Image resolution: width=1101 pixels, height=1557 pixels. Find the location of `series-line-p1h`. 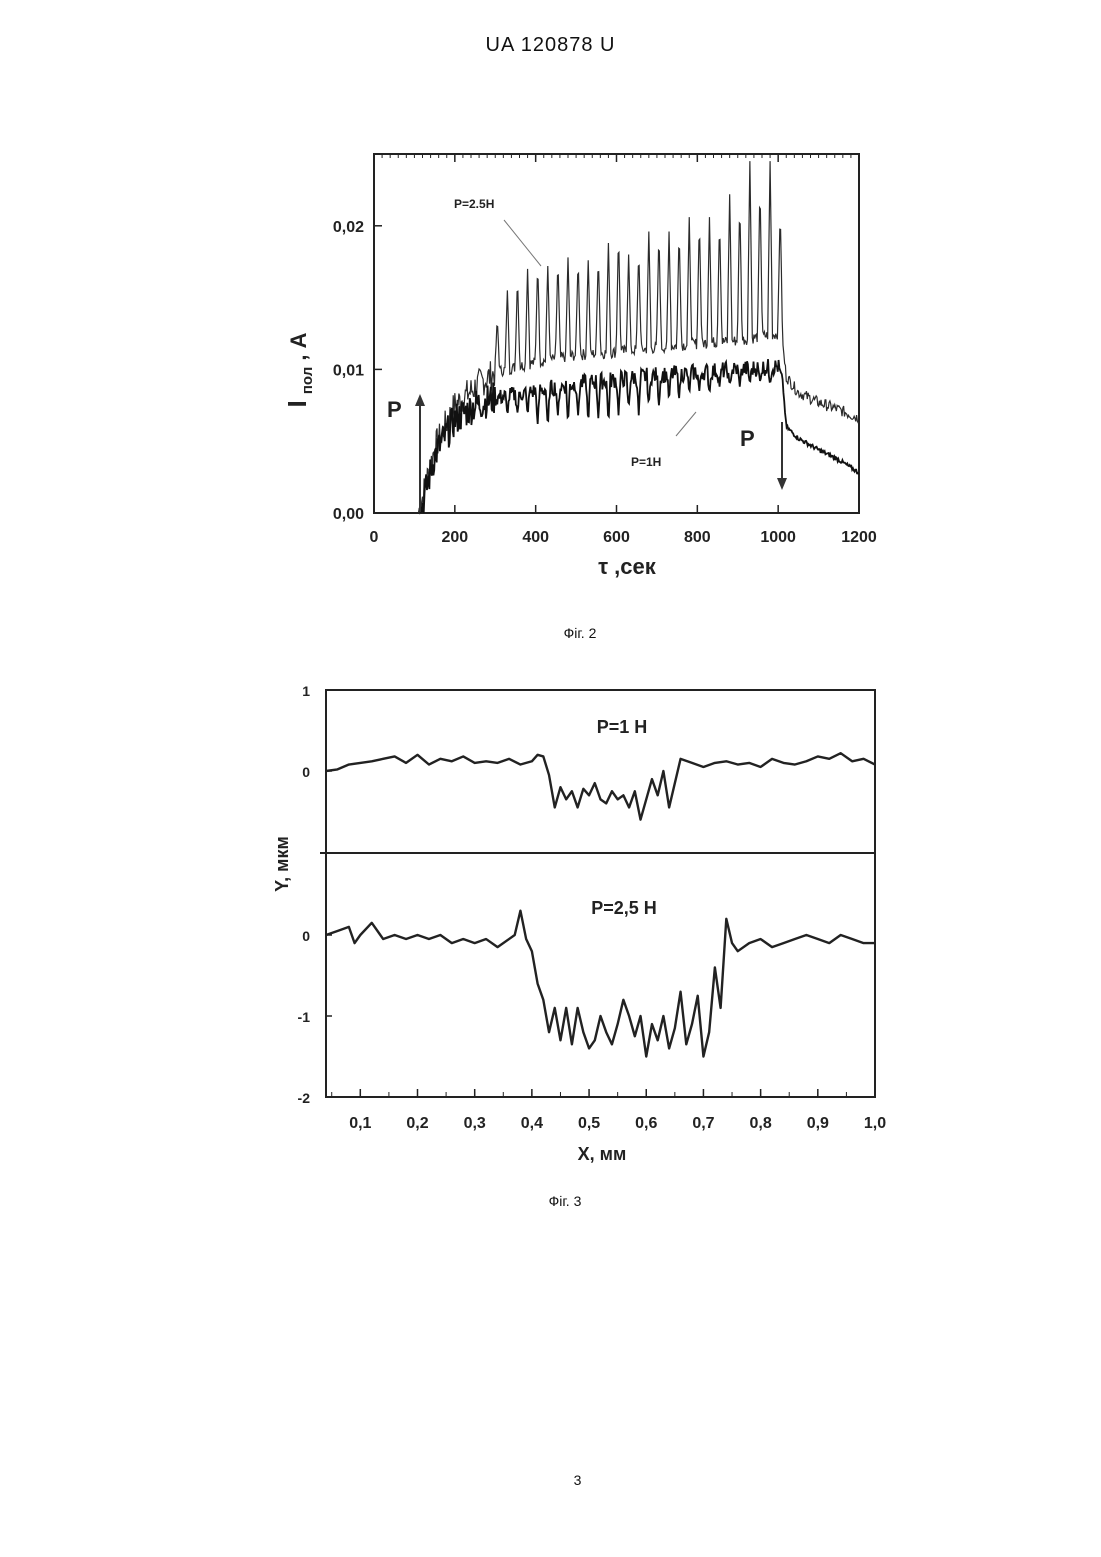

series-line-p1h is located at coordinates (639, 436).